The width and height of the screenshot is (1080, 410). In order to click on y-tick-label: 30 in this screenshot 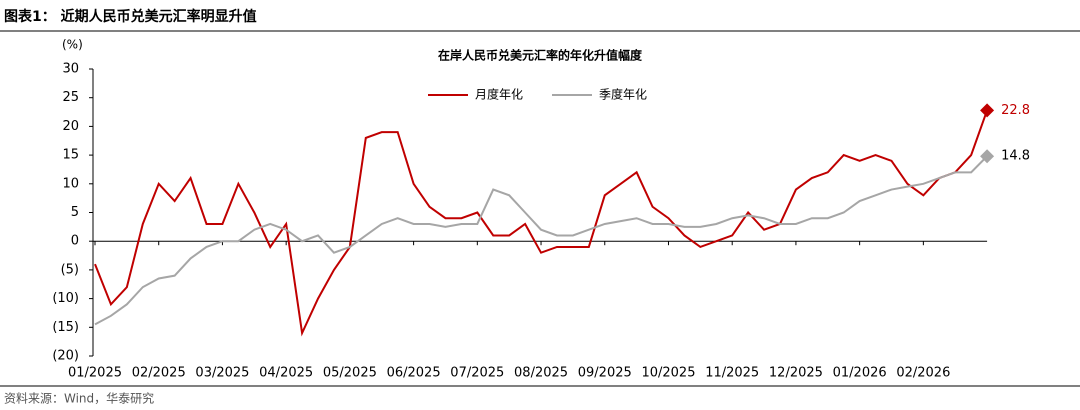, I will do `click(70, 69)`.